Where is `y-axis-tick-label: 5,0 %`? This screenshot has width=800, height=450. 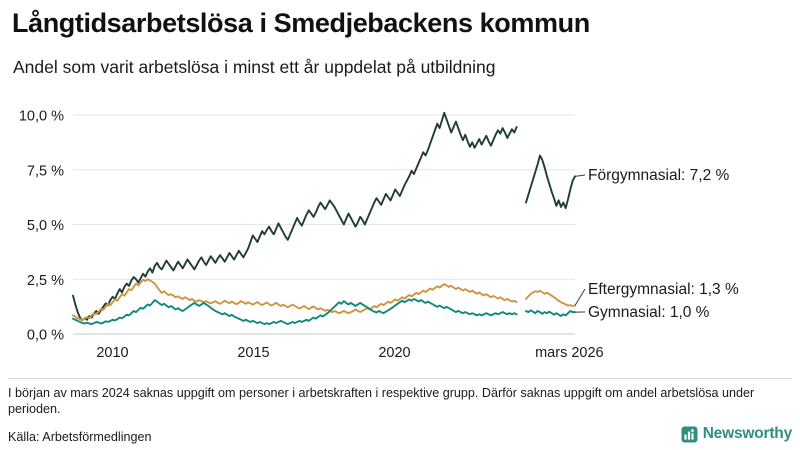 y-axis-tick-label: 5,0 % is located at coordinates (45, 226).